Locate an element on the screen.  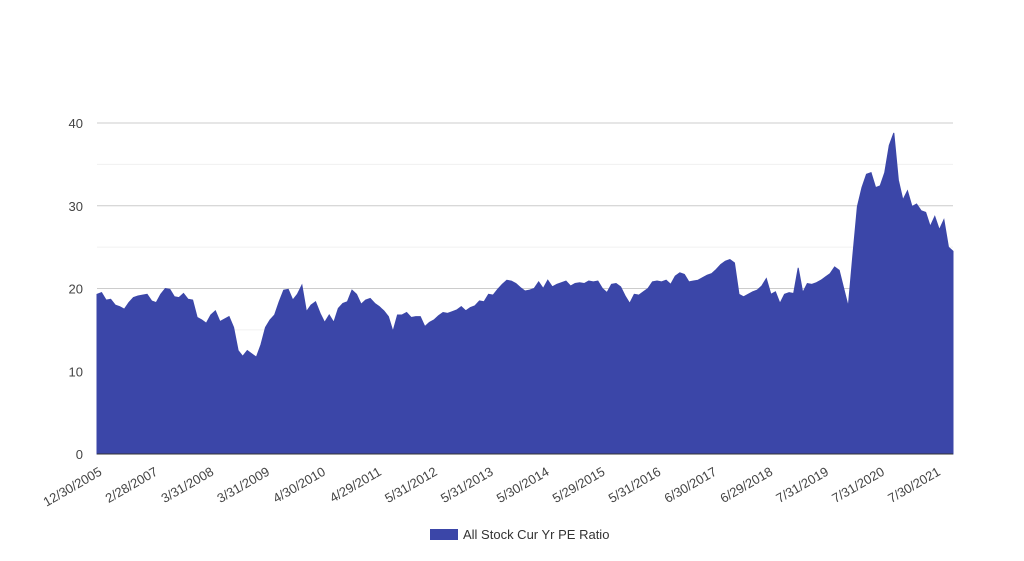
x-tick-label: 5/29/2015 is located at coordinates (579, 485).